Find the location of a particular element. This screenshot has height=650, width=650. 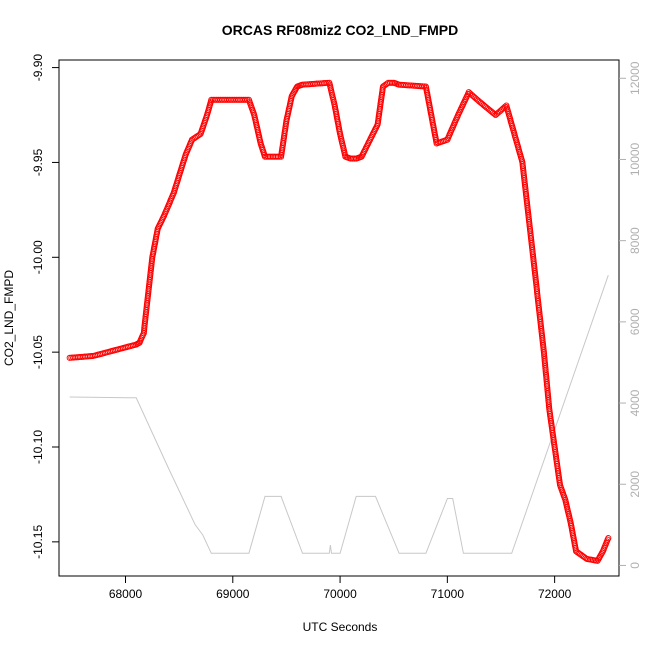

y2-tick-label: 10000 is located at coordinates (635, 159).